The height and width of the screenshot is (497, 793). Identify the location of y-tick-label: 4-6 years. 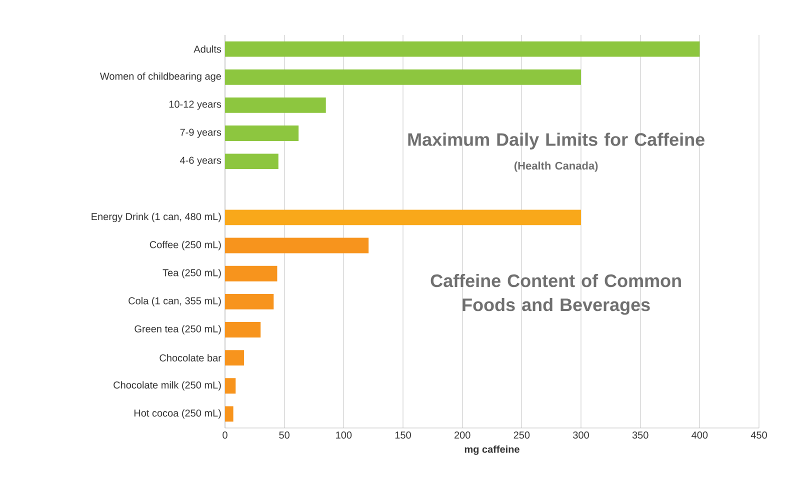
(201, 161).